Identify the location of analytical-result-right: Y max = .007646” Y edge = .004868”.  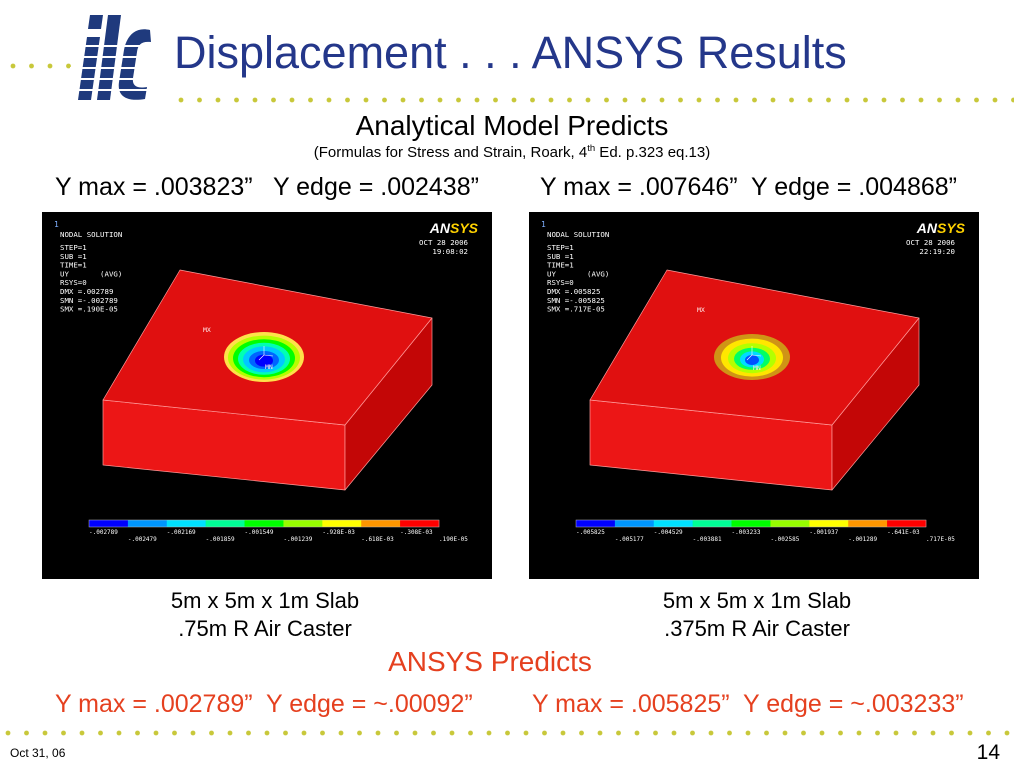
(748, 187).